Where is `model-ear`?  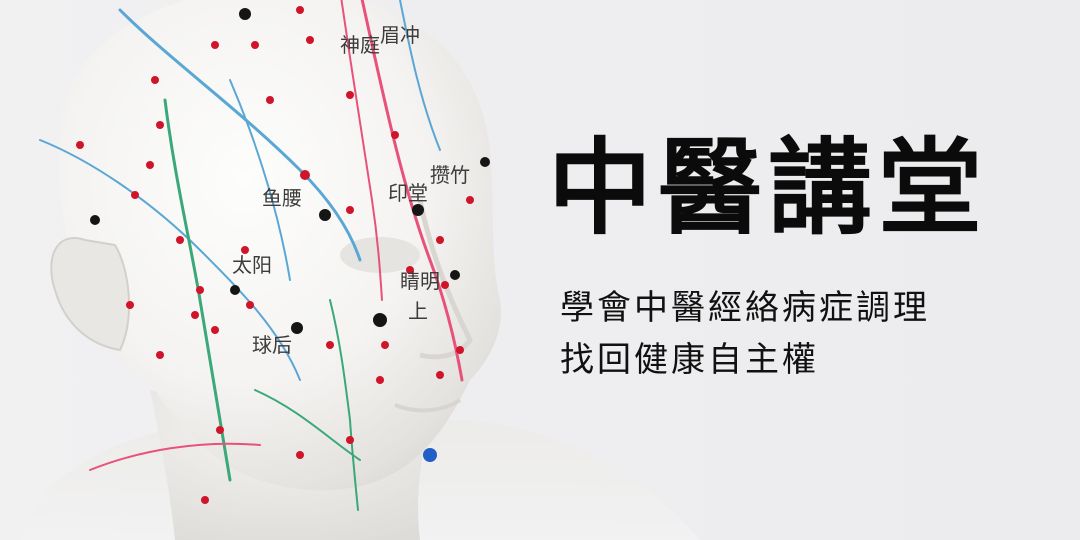
model-ear is located at coordinates (90, 294).